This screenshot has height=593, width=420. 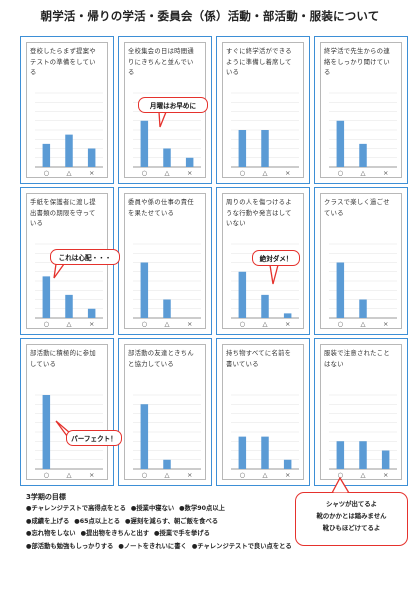 What do you see at coordinates (51, 533) in the screenshot?
I see `goal-item: ●忘れ物をしない` at bounding box center [51, 533].